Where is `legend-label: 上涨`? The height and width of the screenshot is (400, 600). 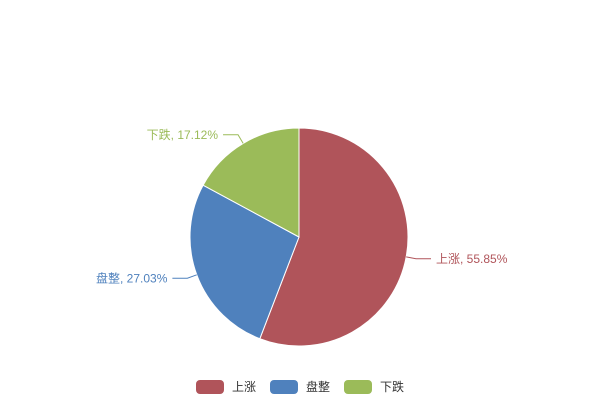 legend-label: 上涨 is located at coordinates (243, 387).